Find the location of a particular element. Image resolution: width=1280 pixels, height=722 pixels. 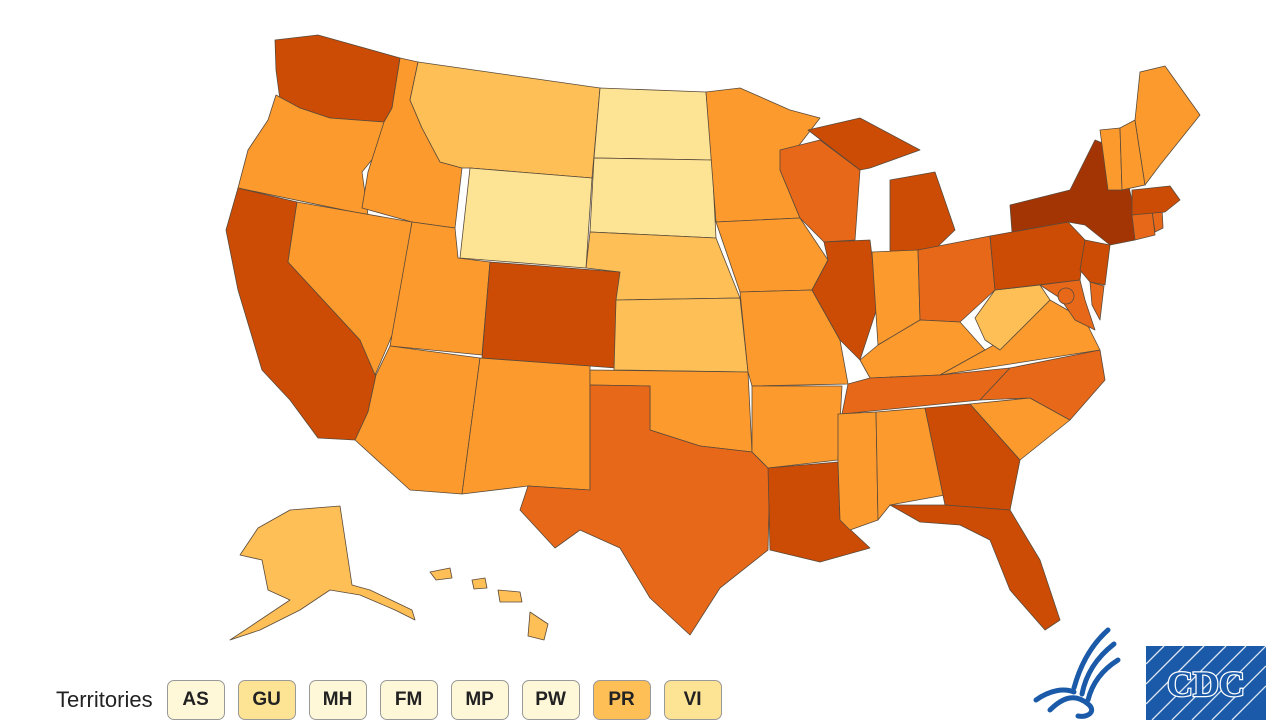

territory-code: PW is located at coordinates (550, 699).